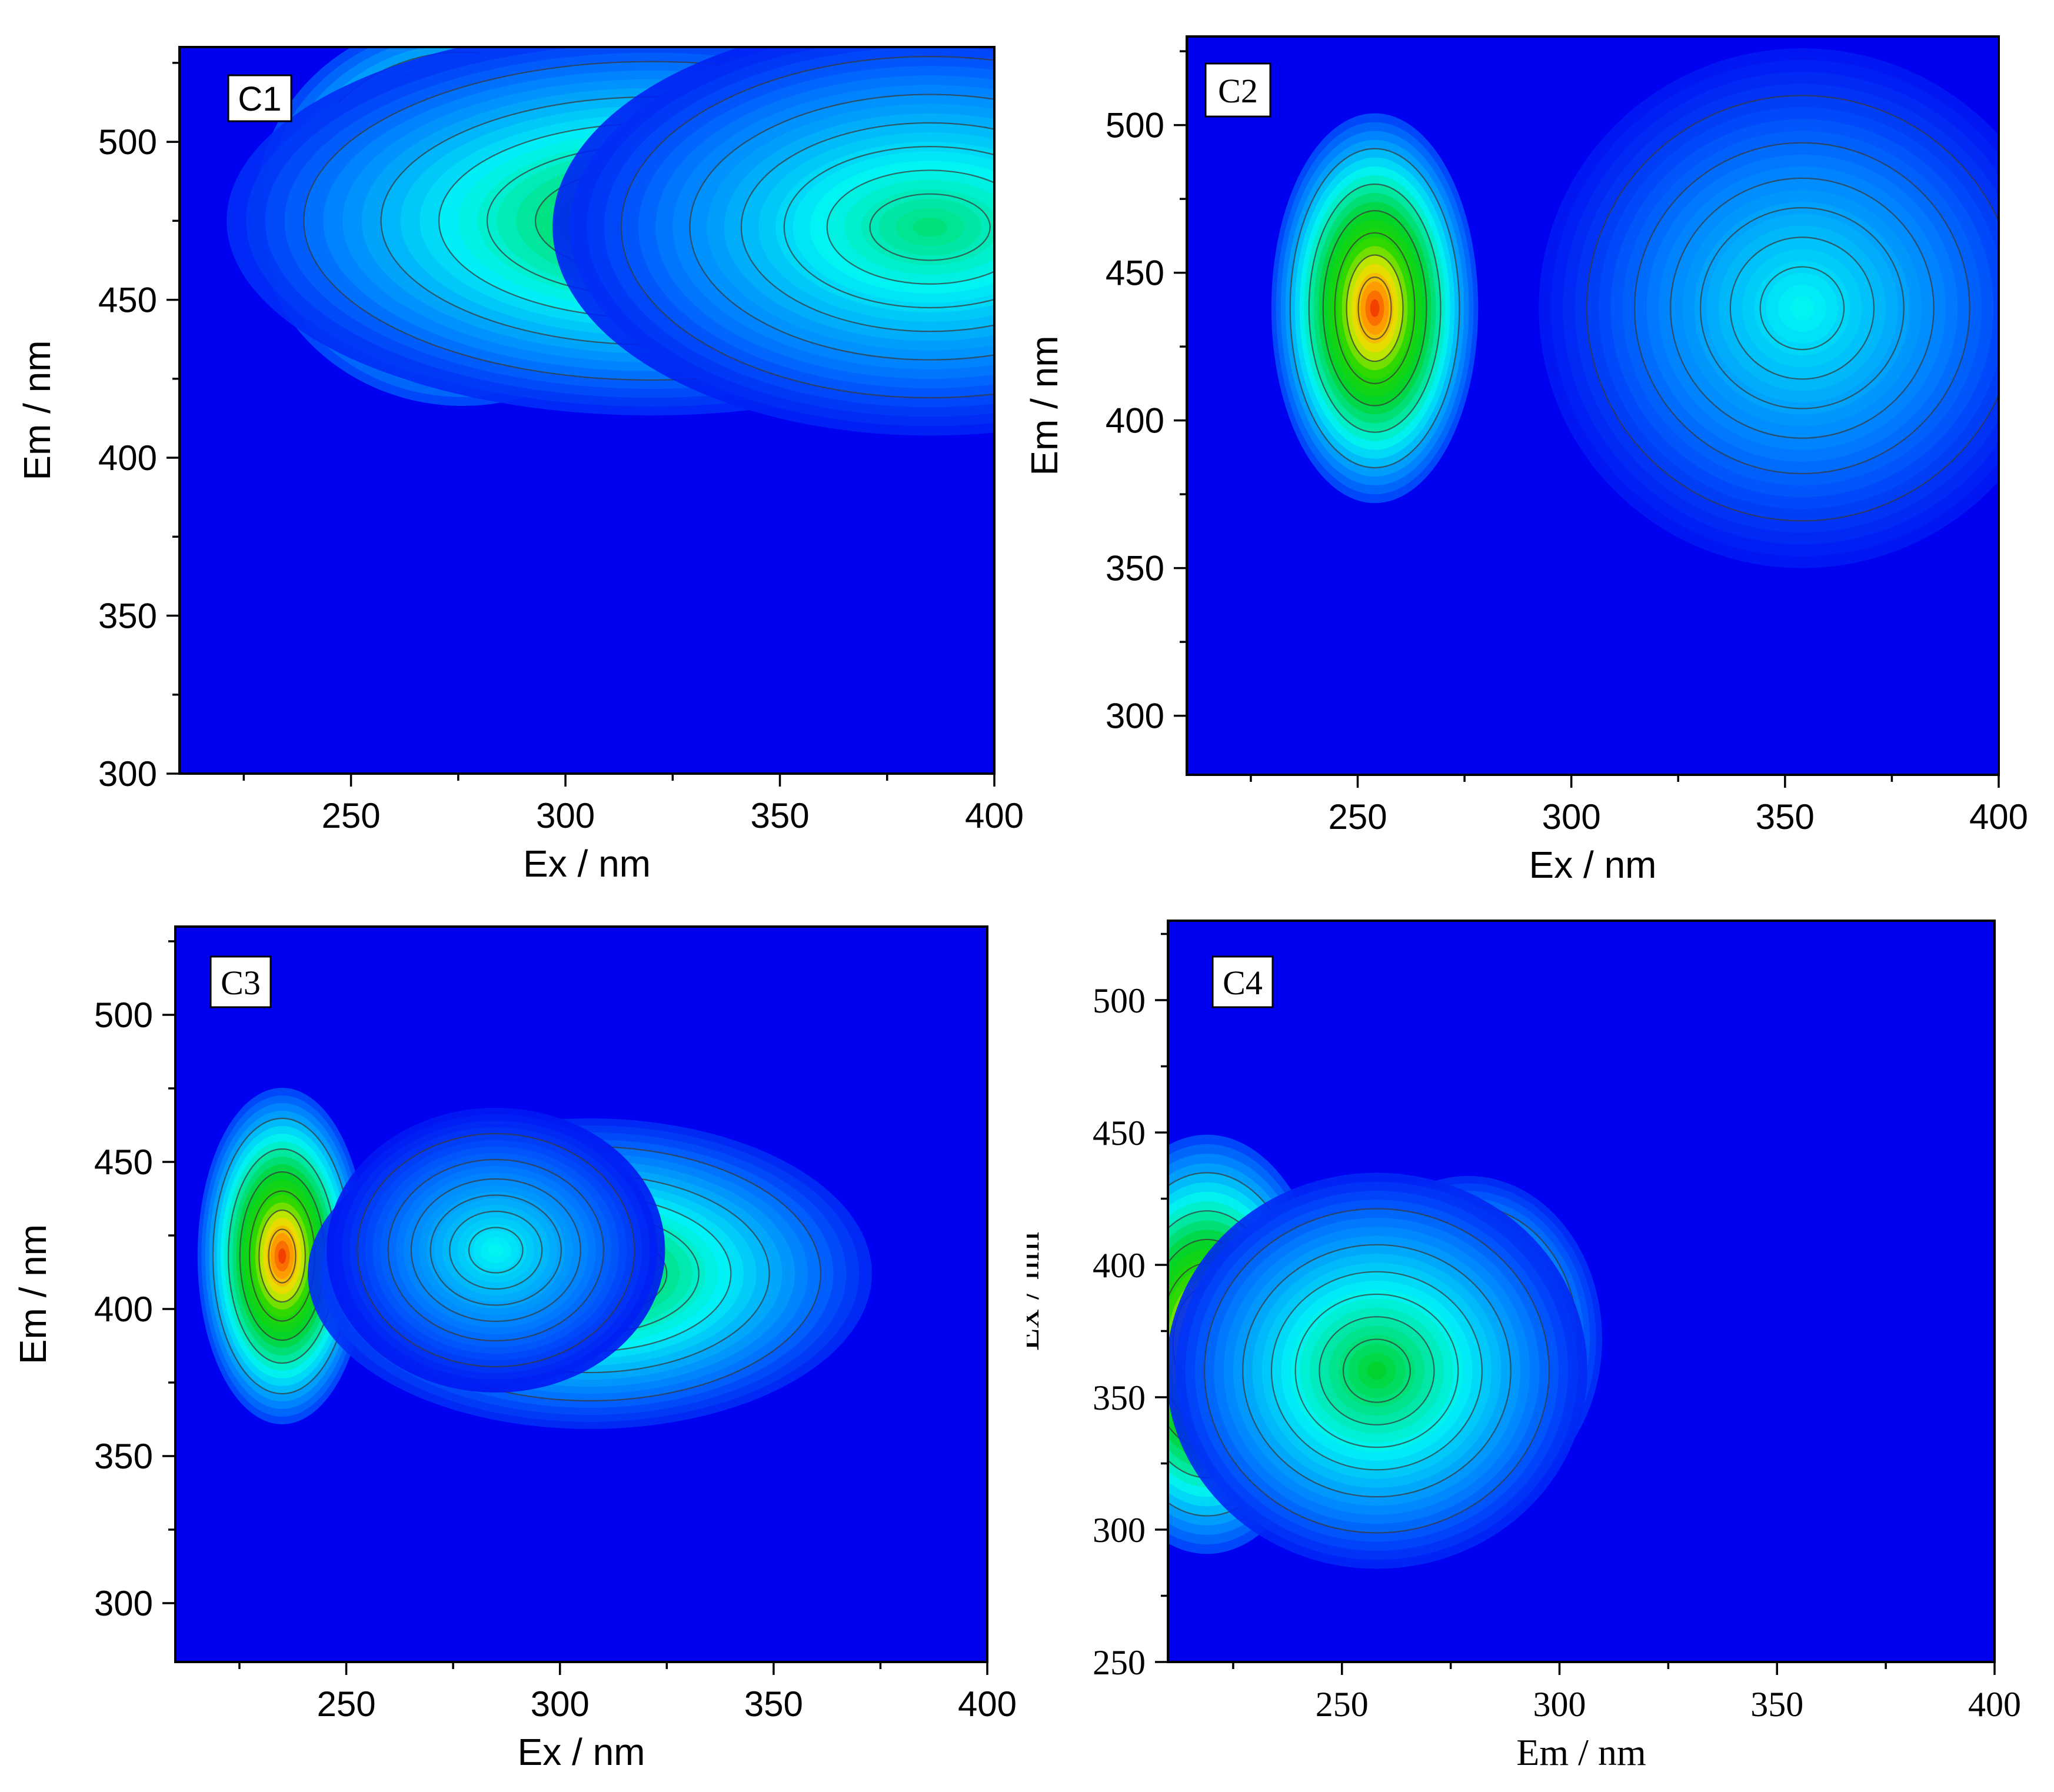  What do you see at coordinates (1119, 1662) in the screenshot?
I see `y-tick-label-250: 250` at bounding box center [1119, 1662].